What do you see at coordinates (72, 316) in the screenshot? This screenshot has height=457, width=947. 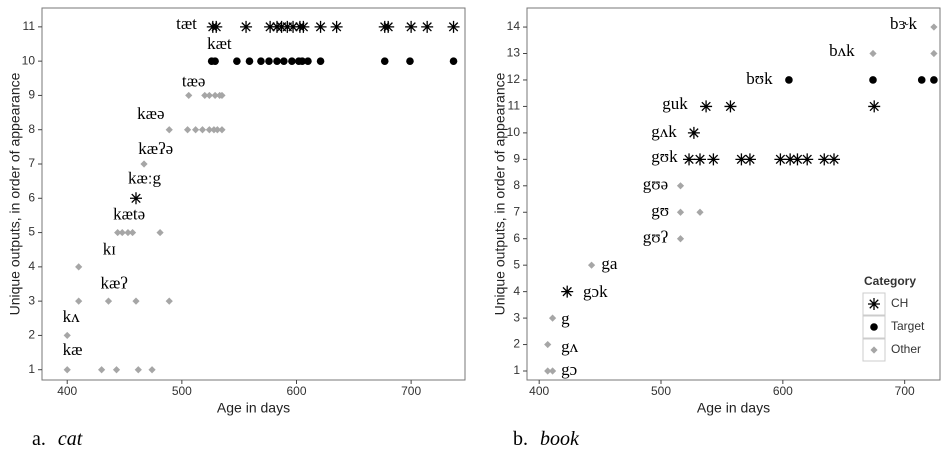 I see `annotation: kʌ` at bounding box center [72, 316].